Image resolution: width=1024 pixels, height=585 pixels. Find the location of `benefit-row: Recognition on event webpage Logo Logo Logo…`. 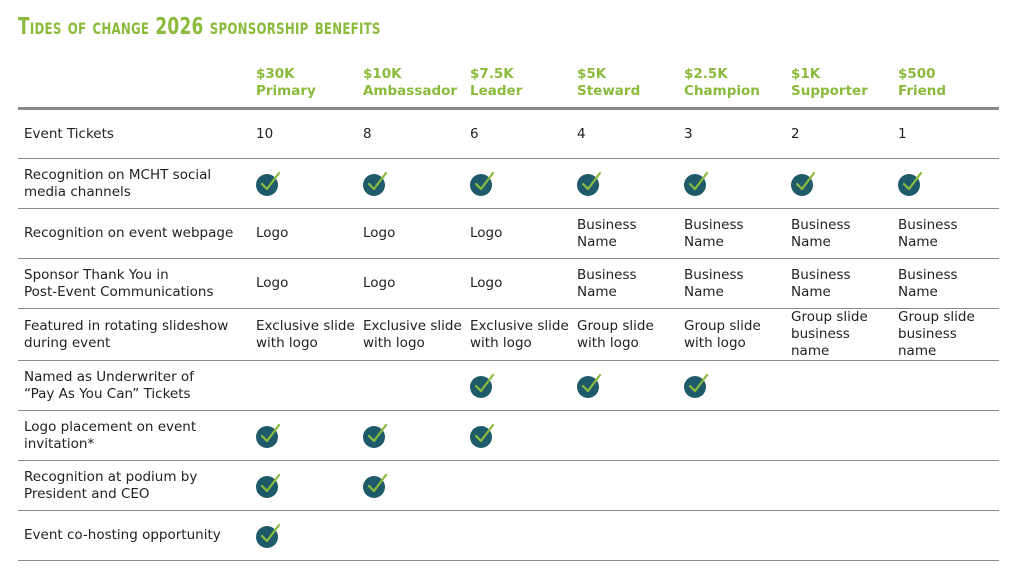

benefit-row: Recognition on event webpage Logo Logo Logo… is located at coordinates (508, 233).